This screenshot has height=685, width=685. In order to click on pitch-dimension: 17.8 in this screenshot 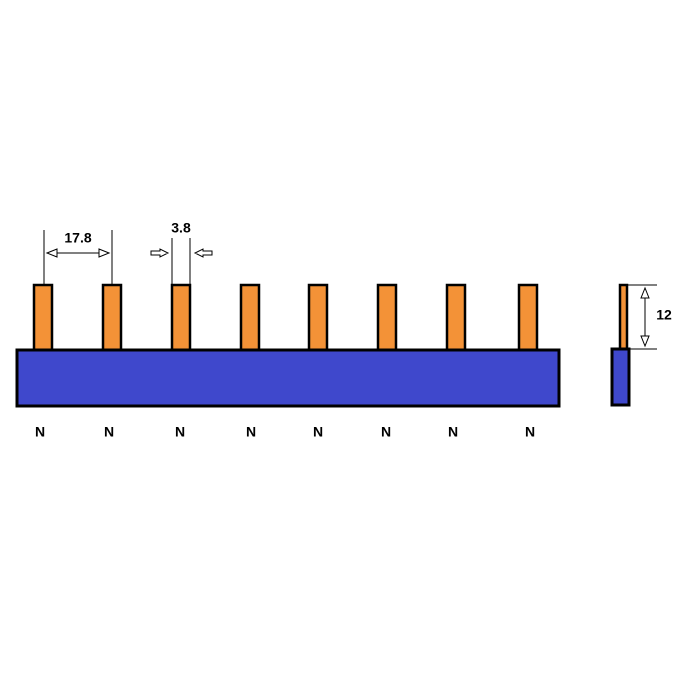, I will do `click(78, 257)`.